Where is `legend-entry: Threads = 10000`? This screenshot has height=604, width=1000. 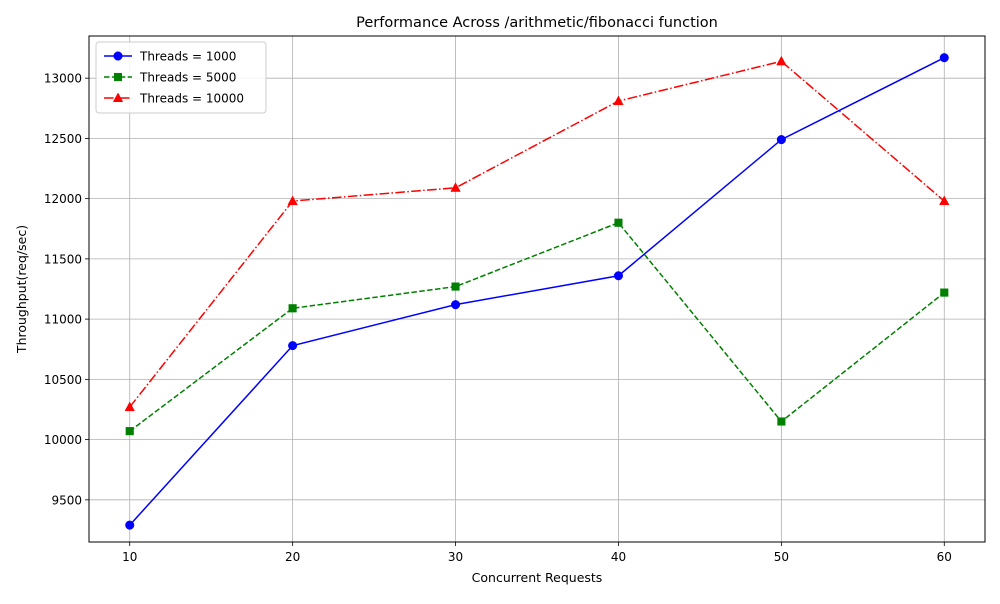
legend-entry: Threads = 10000 is located at coordinates (174, 99).